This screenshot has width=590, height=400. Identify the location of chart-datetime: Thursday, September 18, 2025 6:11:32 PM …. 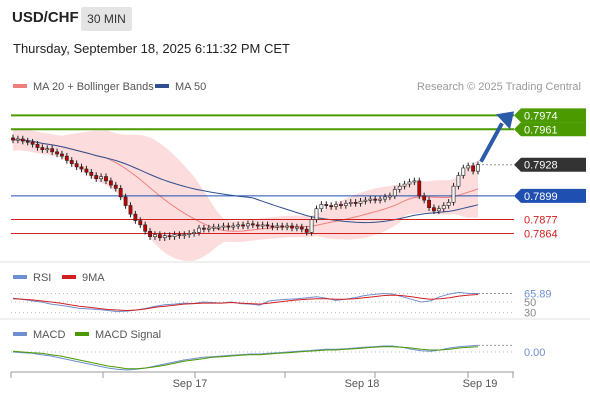
(151, 48).